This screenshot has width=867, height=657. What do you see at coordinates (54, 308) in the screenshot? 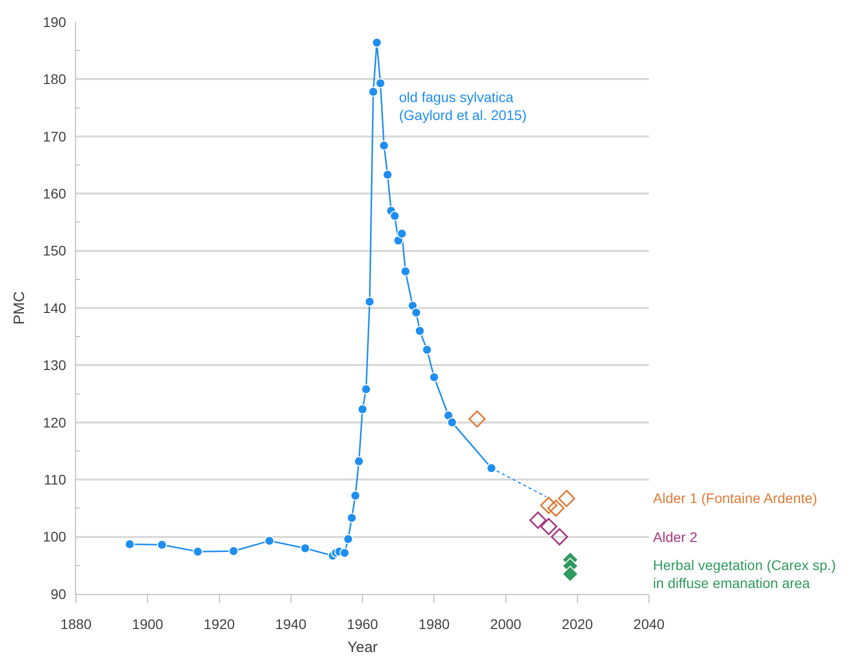
I see `y-tick-label: 140` at bounding box center [54, 308].